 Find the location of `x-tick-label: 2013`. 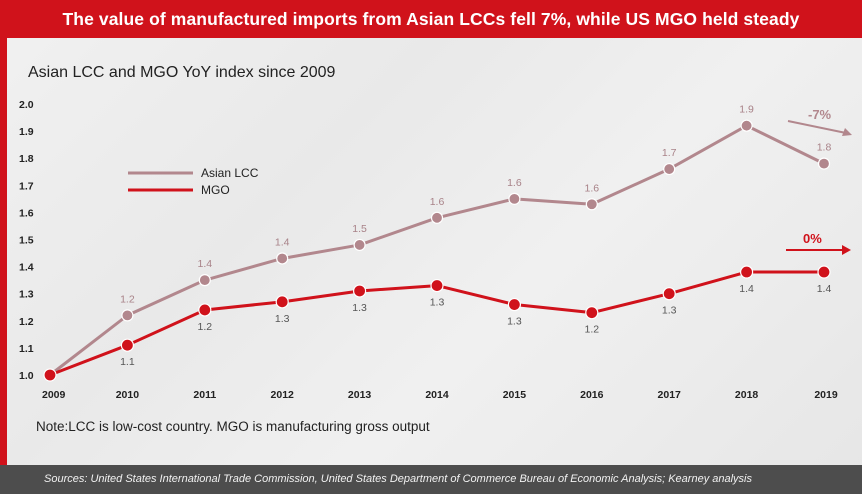

x-tick-label: 2013 is located at coordinates (360, 395).